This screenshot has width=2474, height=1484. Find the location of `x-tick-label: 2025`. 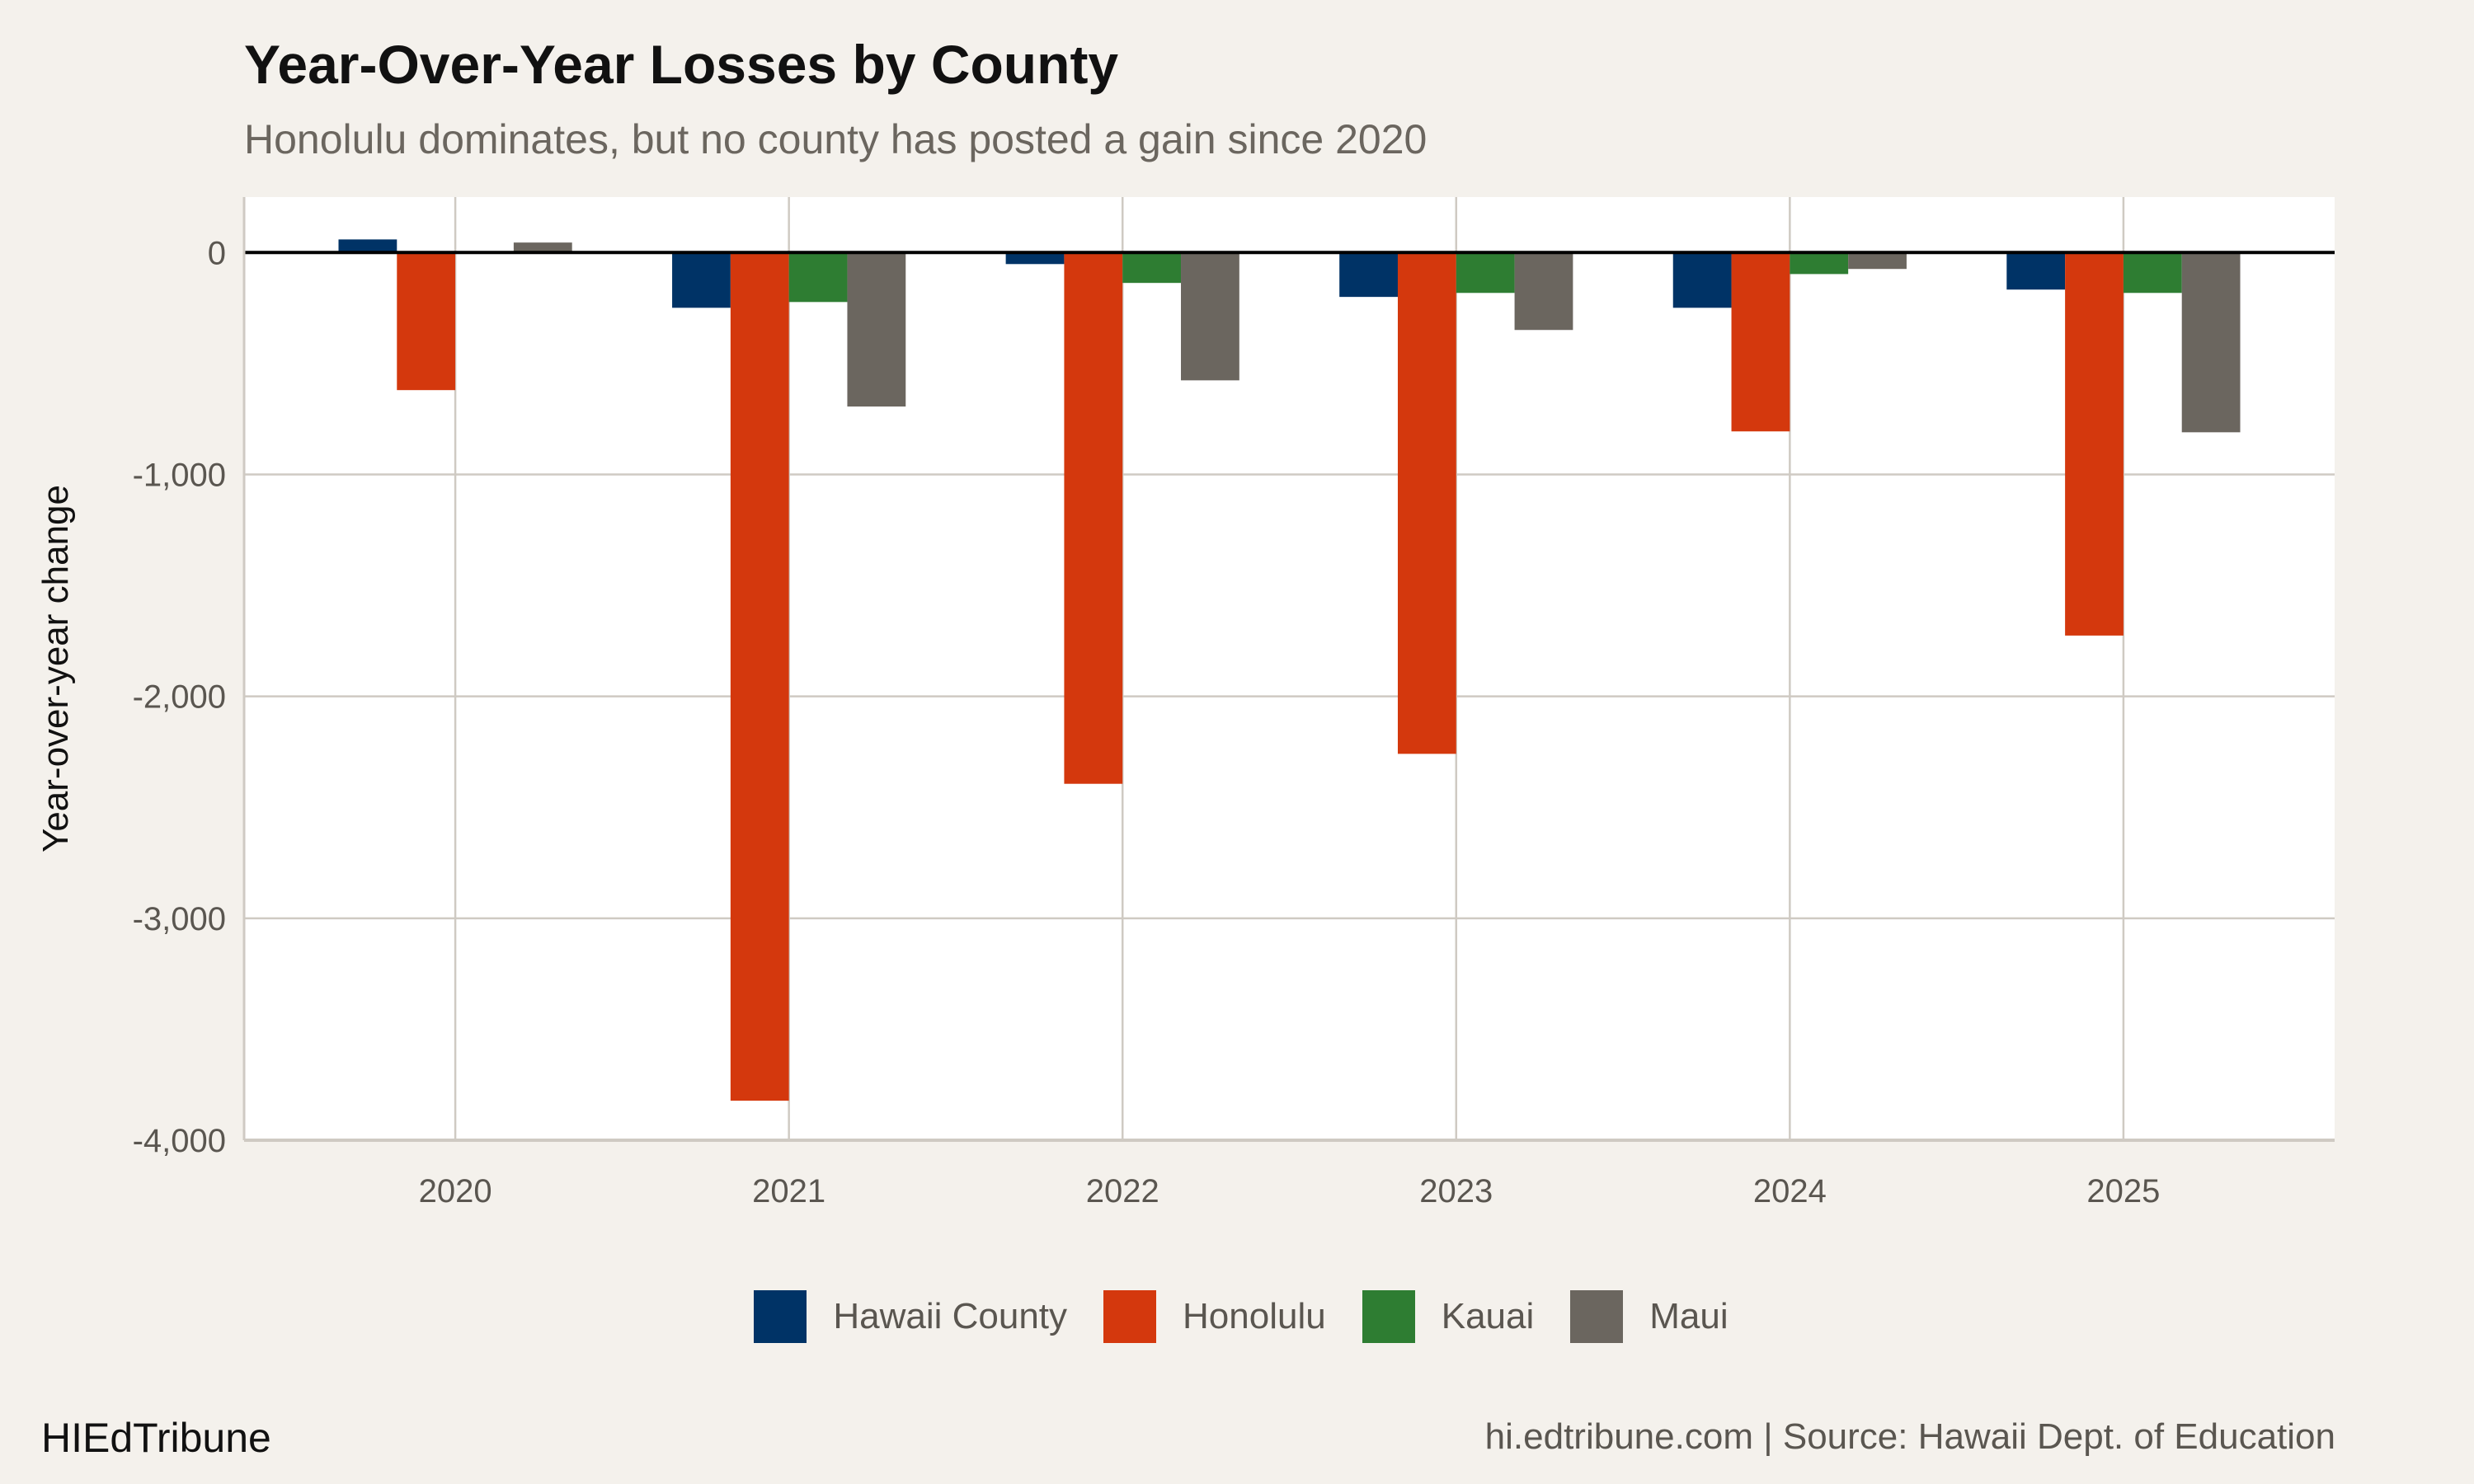

x-tick-label: 2025 is located at coordinates (2123, 1191).